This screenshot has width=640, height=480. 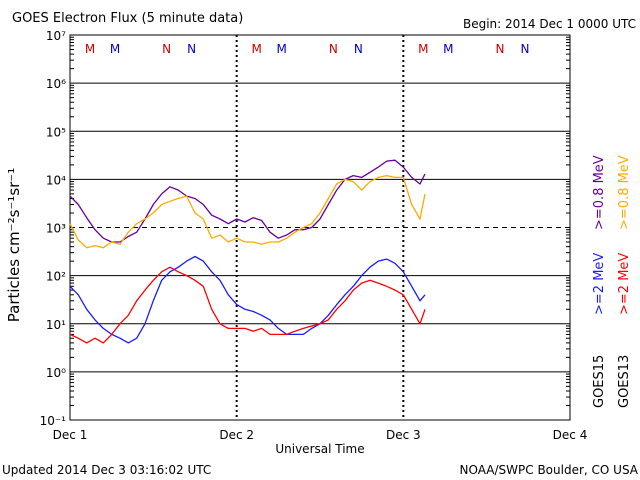 I want to click on credit-label: NOAA/SWPC Boulder, CO USA, so click(x=549, y=470).